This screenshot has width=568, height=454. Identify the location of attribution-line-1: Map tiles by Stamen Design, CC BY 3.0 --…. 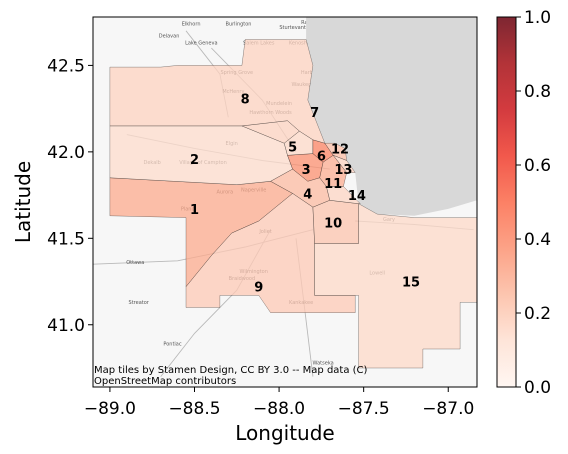
(231, 370).